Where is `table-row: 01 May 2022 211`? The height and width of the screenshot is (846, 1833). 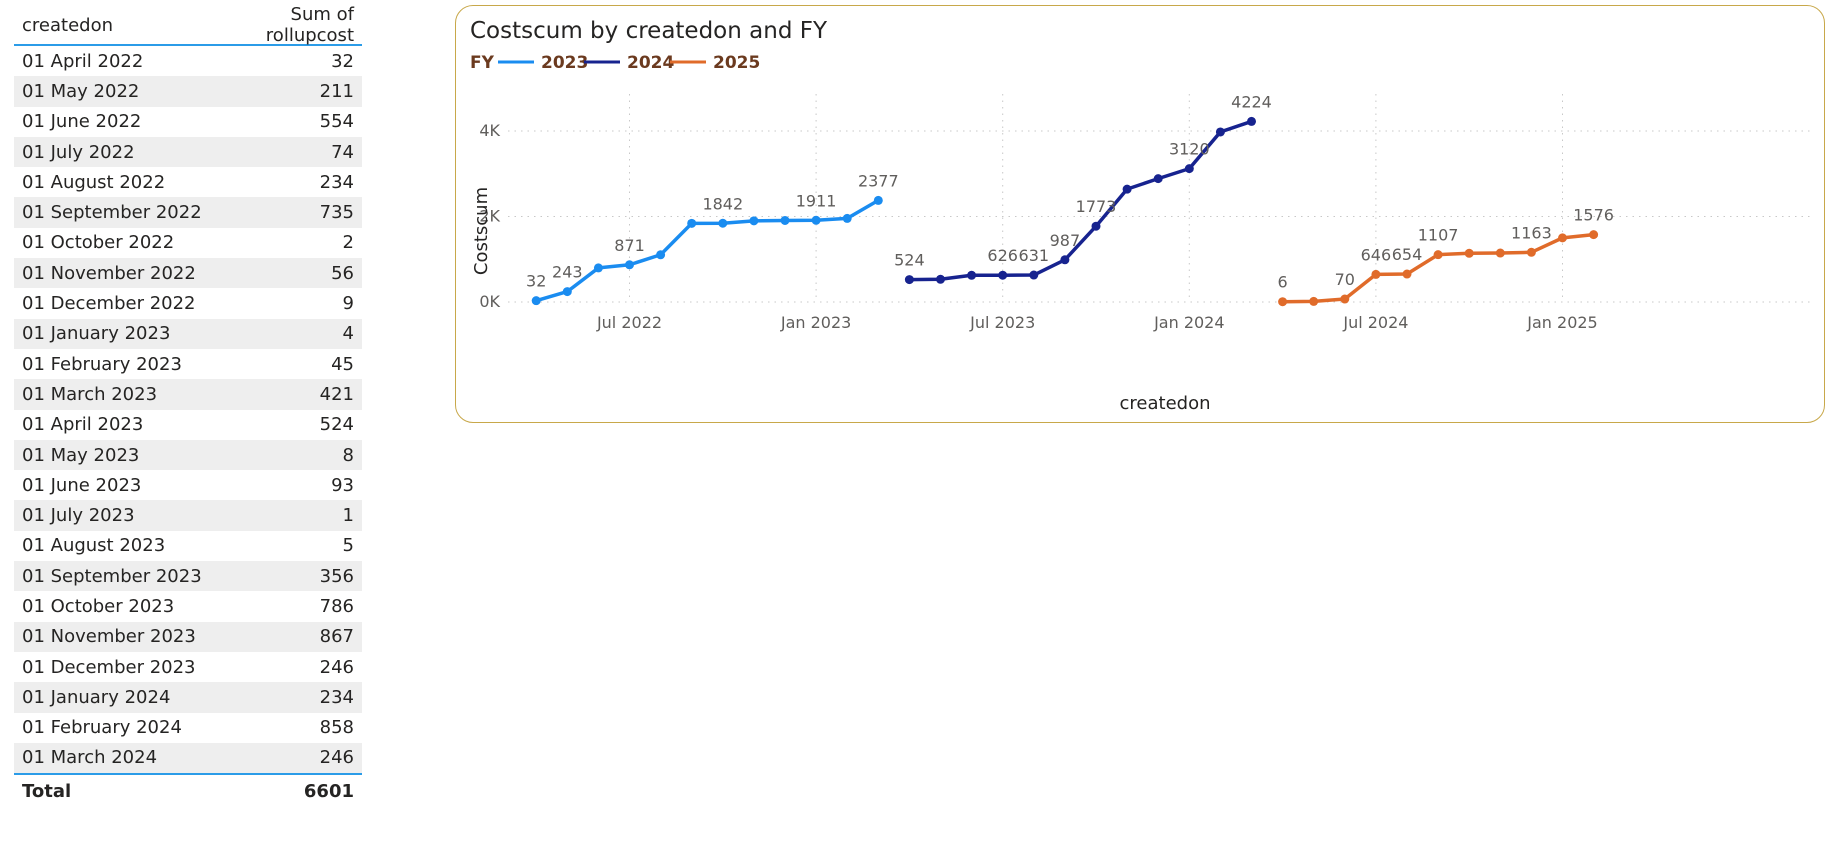
table-row: 01 May 2022 211 is located at coordinates (188, 91).